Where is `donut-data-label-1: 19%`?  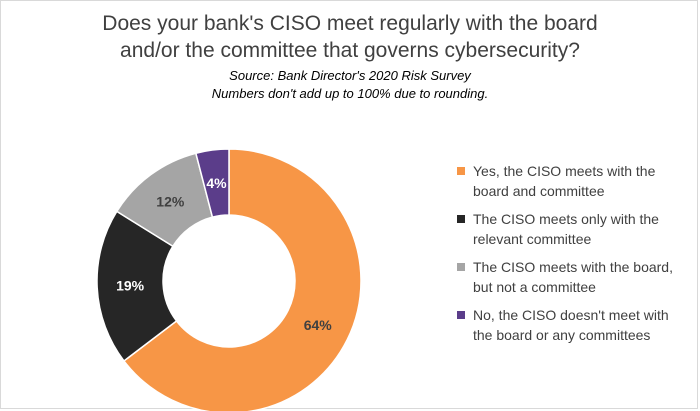 donut-data-label-1: 19% is located at coordinates (130, 286).